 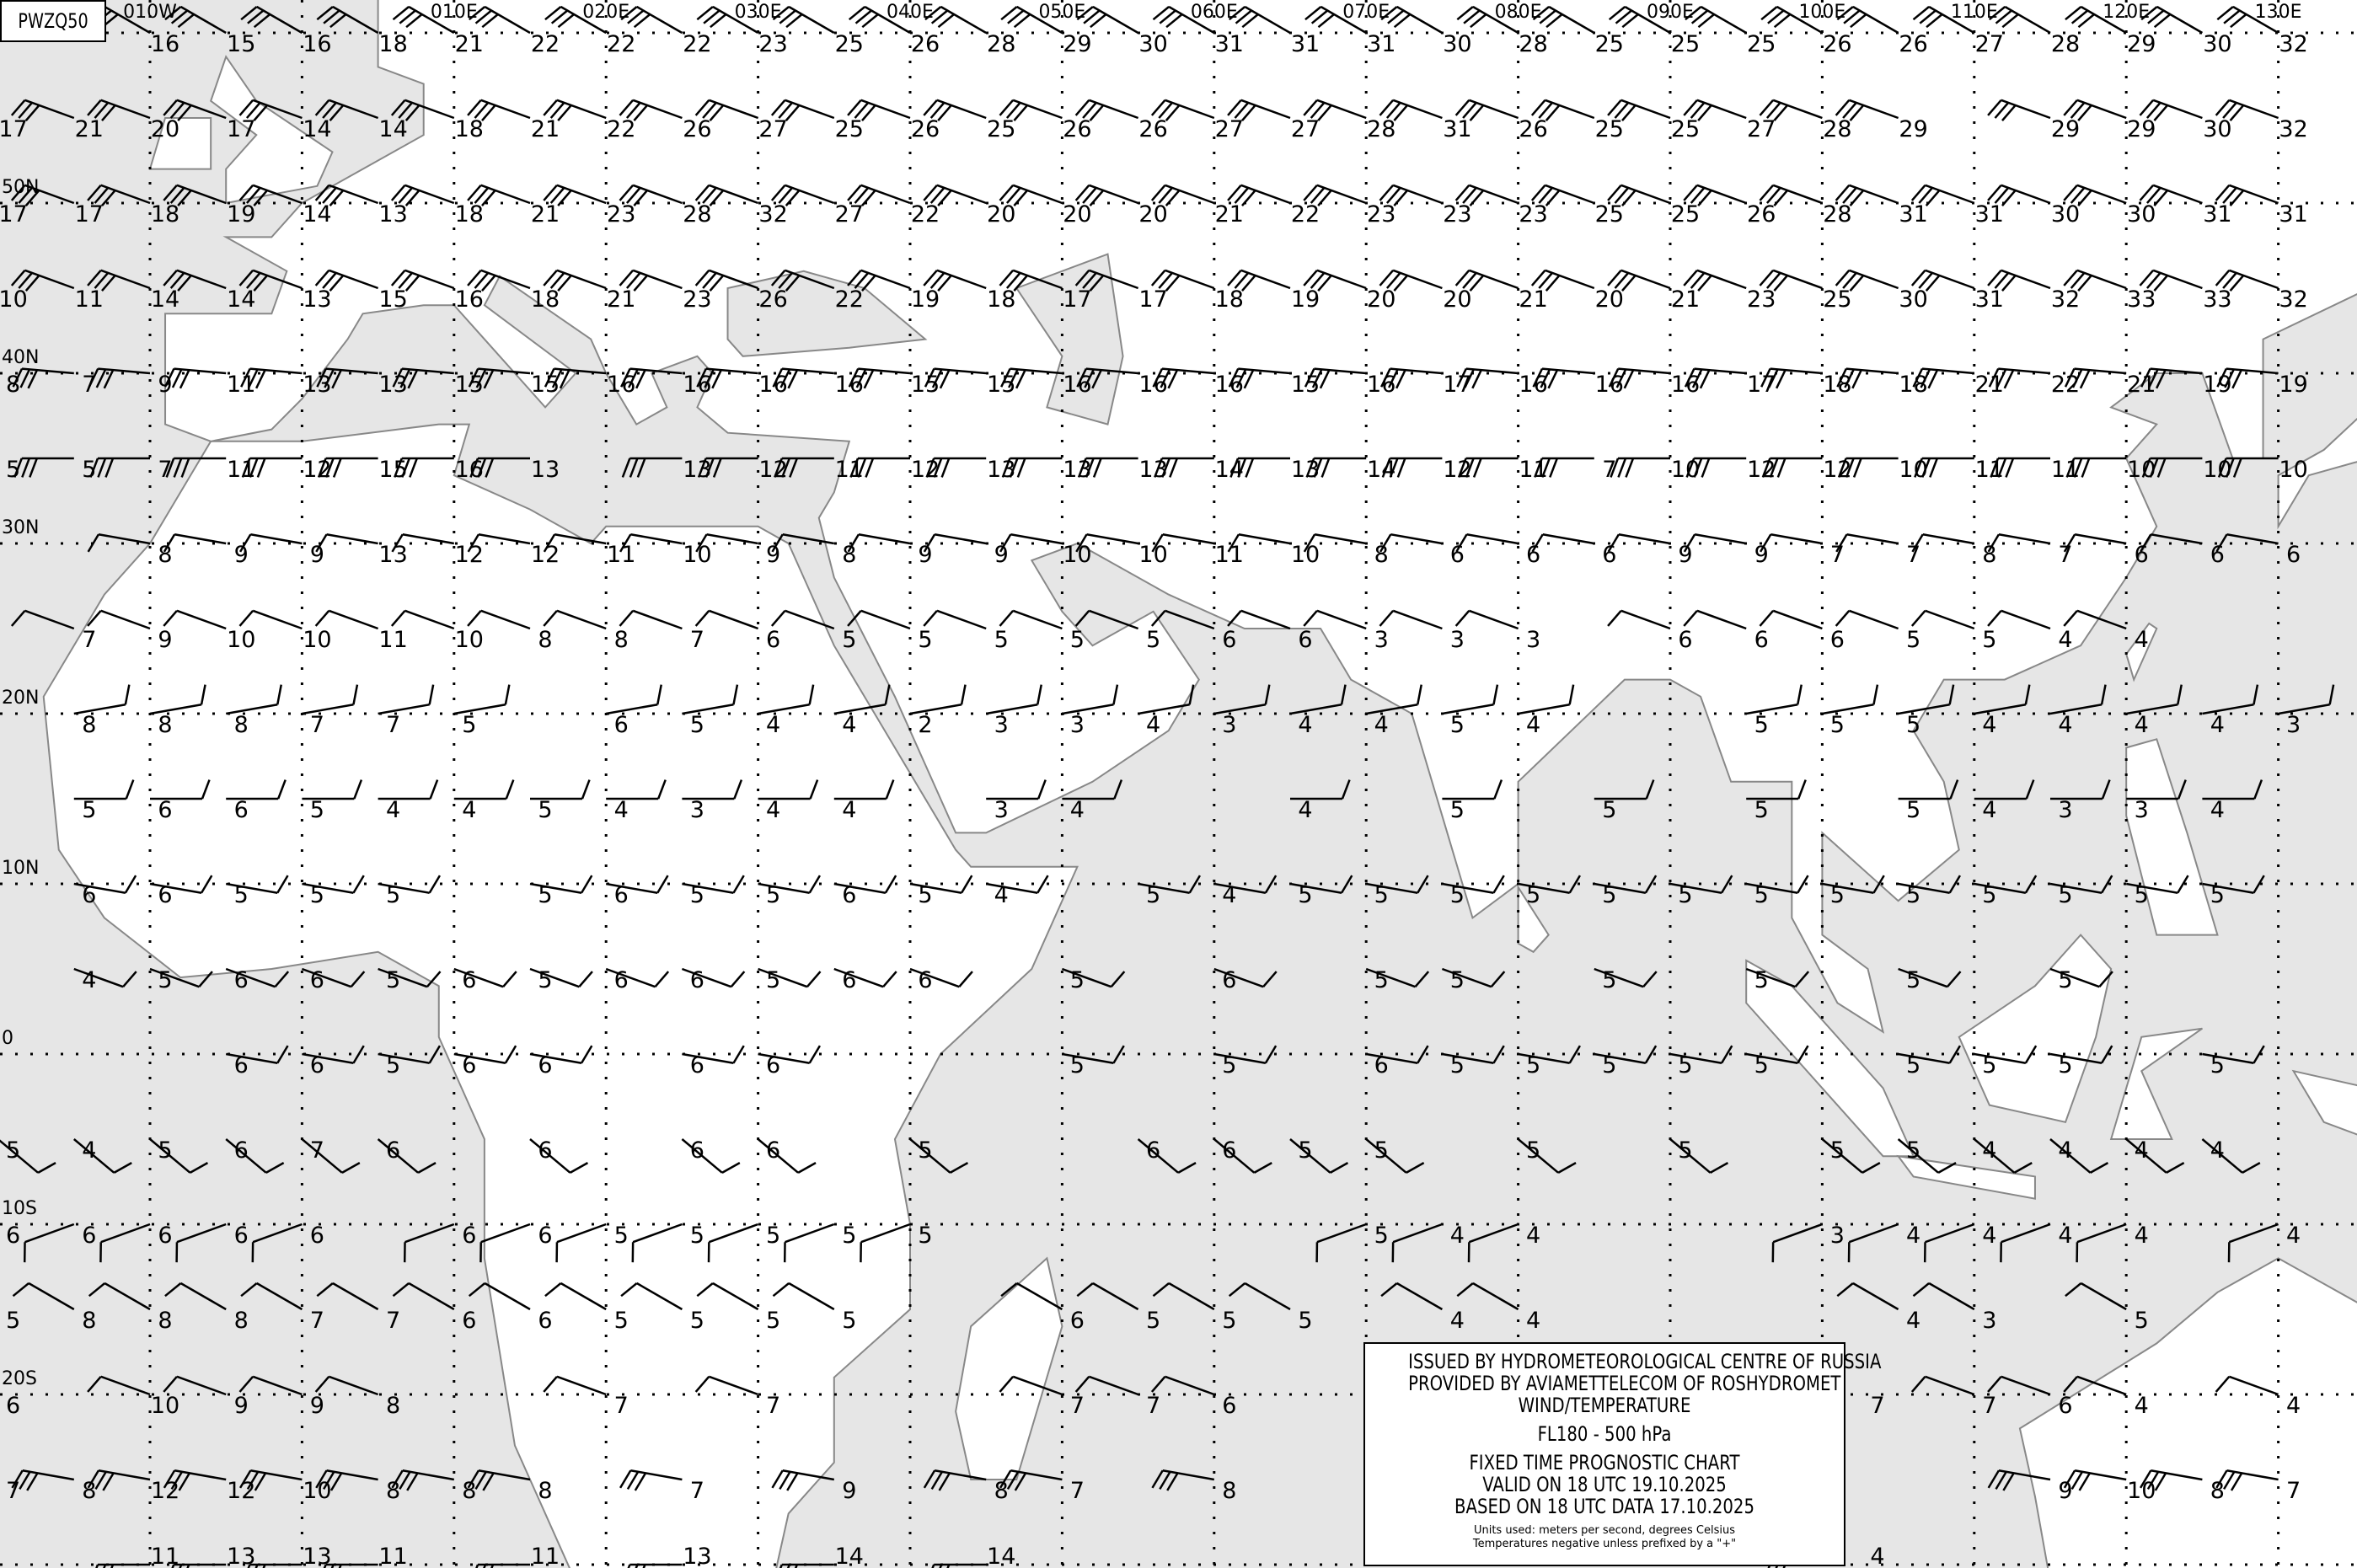 What do you see at coordinates (966, 550) in the screenshot?
I see `station-point: 9` at bounding box center [966, 550].